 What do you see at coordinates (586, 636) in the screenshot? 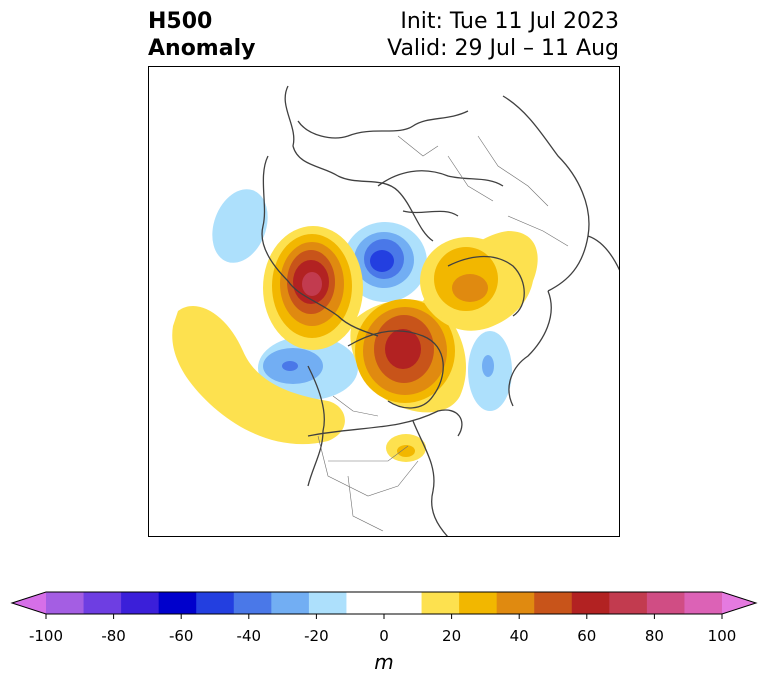
I see `colorbar-tick-label: 60` at bounding box center [586, 636].